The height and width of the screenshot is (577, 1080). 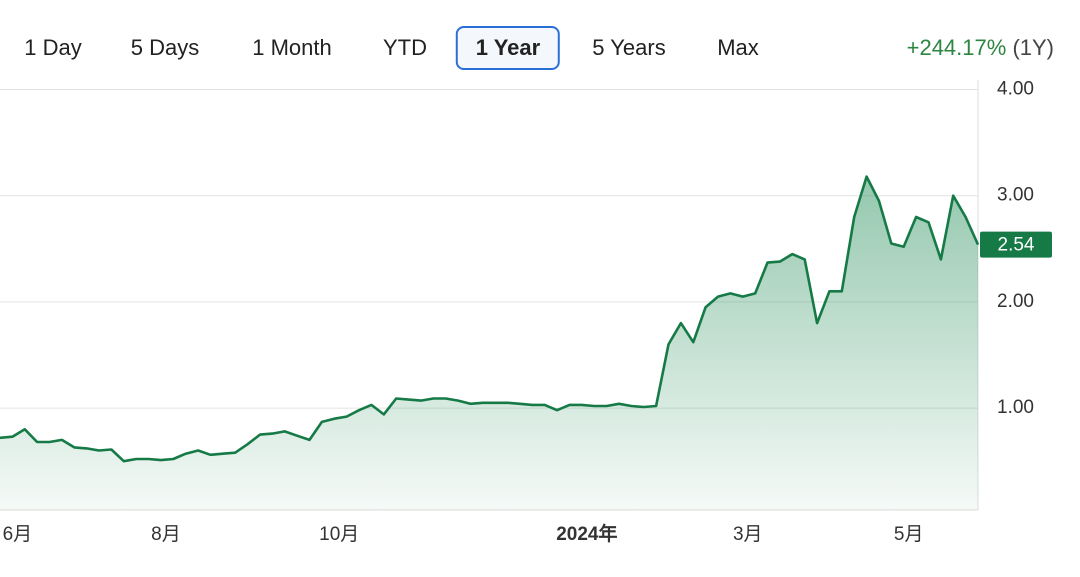 I want to click on range-button: 1 Year, so click(x=508, y=48).